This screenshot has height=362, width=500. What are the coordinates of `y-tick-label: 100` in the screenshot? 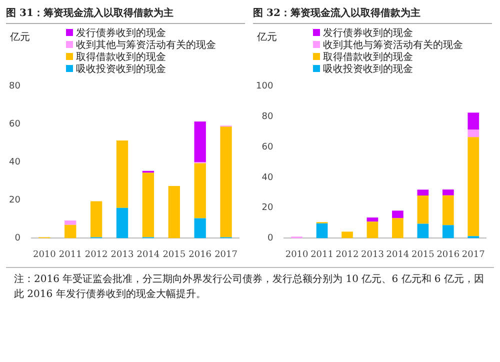 It's located at (265, 87).